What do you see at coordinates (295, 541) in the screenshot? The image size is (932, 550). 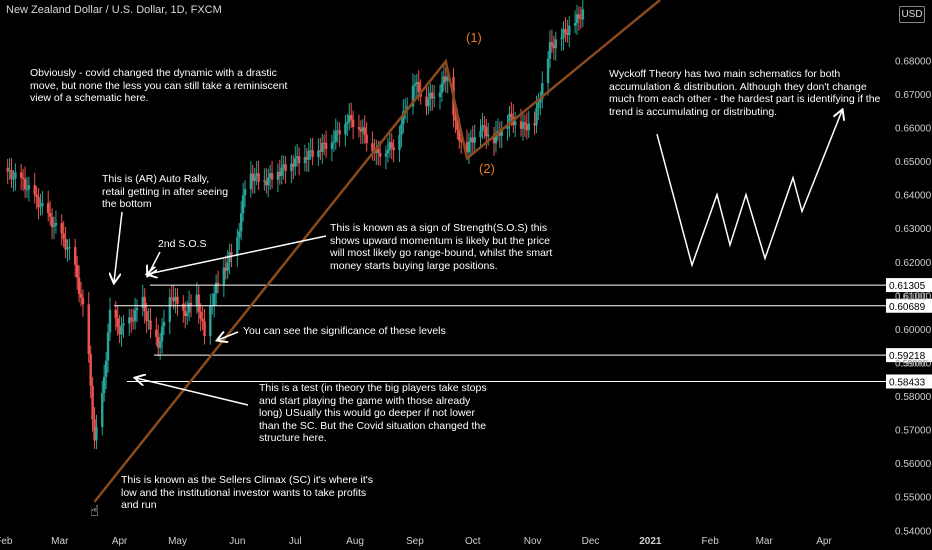 I see `x-tick-label: Jul` at bounding box center [295, 541].